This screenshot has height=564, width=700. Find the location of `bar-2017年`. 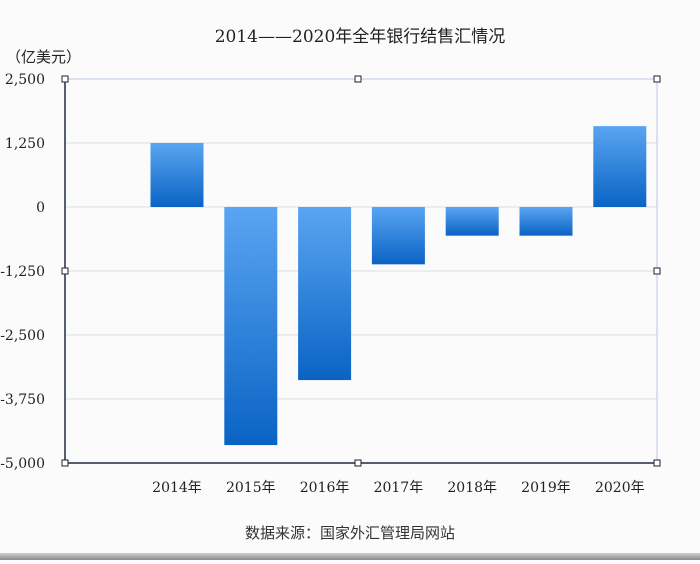

bar-2017年 is located at coordinates (398, 236).